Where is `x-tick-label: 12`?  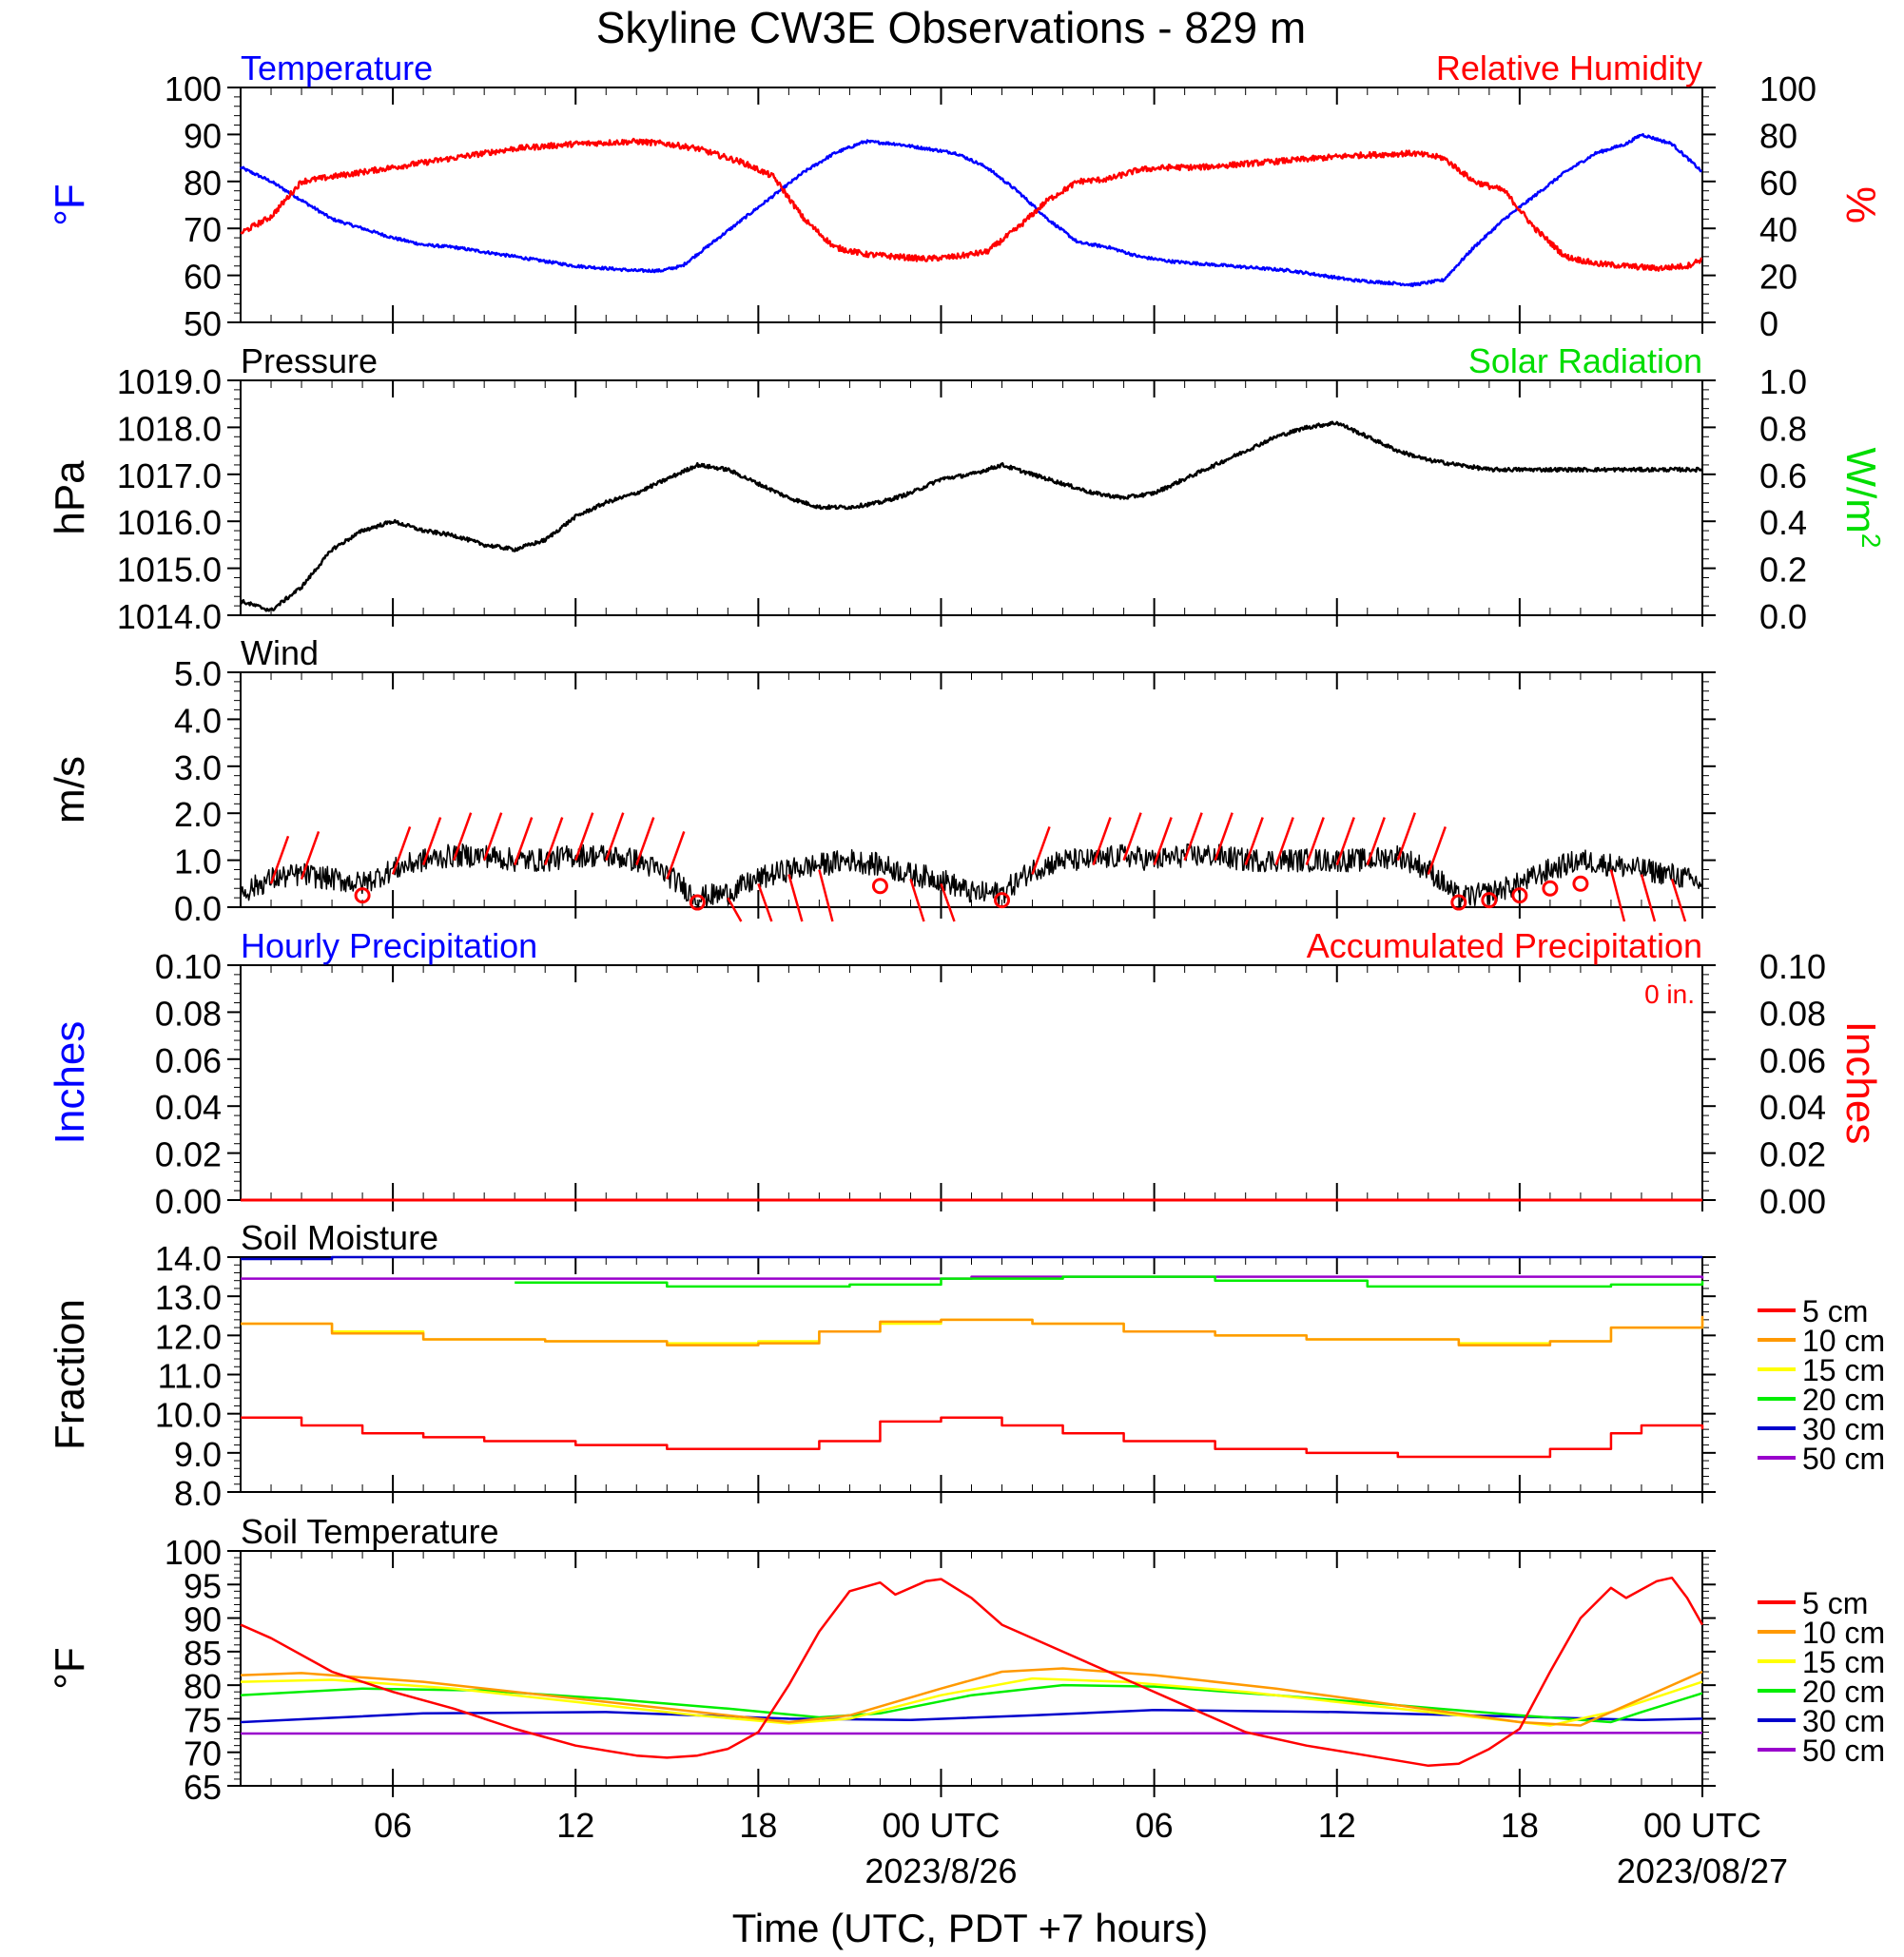
x-tick-label: 12 is located at coordinates (1337, 1825).